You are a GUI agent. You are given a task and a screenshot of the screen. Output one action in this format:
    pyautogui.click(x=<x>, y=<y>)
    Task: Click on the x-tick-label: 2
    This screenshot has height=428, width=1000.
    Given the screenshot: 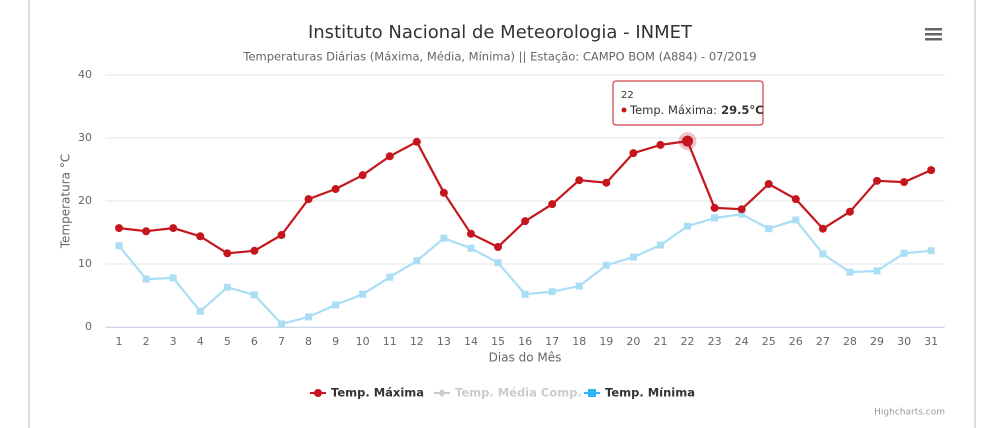 What is the action you would take?
    pyautogui.click(x=146, y=341)
    